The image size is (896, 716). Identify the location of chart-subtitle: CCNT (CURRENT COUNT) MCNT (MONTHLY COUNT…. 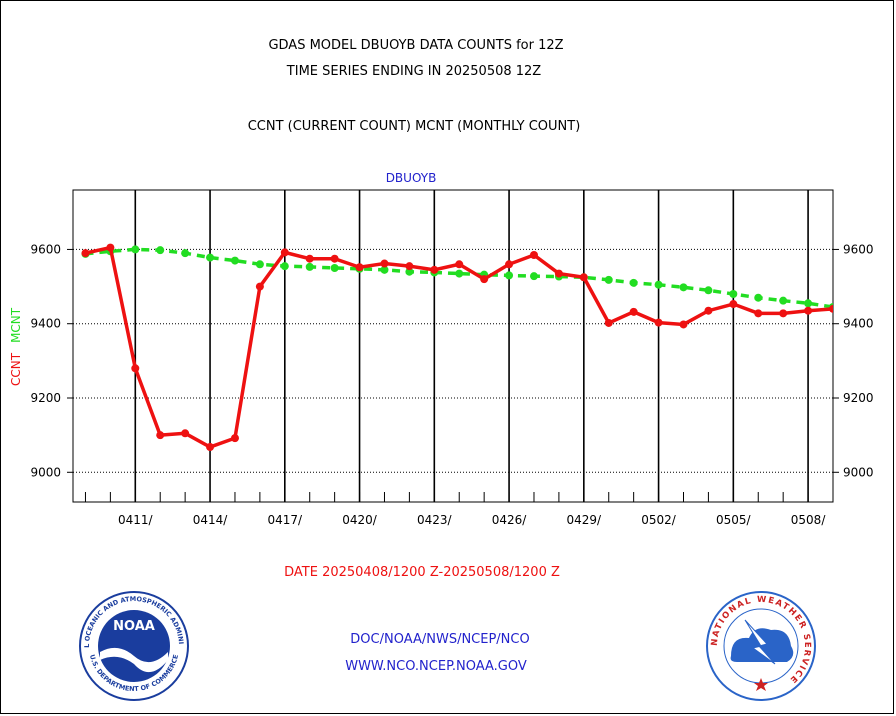
(414, 126).